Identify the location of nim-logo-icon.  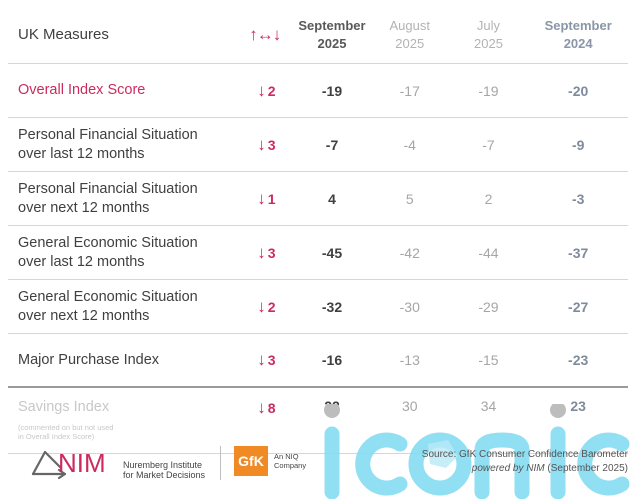
(49, 465).